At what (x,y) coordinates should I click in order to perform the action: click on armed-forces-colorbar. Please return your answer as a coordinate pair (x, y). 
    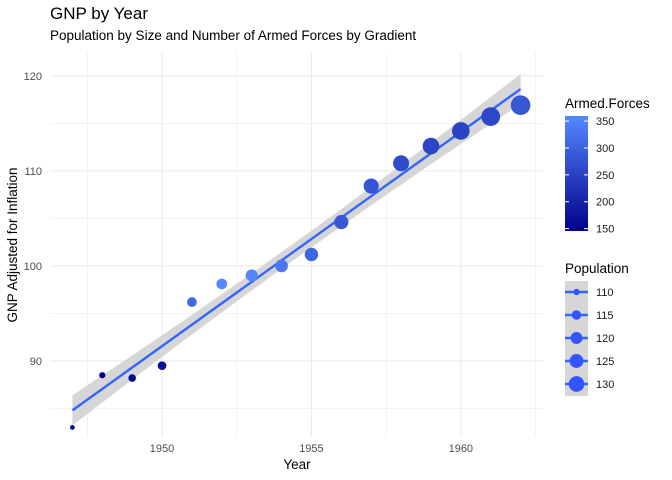
    Looking at the image, I should click on (576, 173).